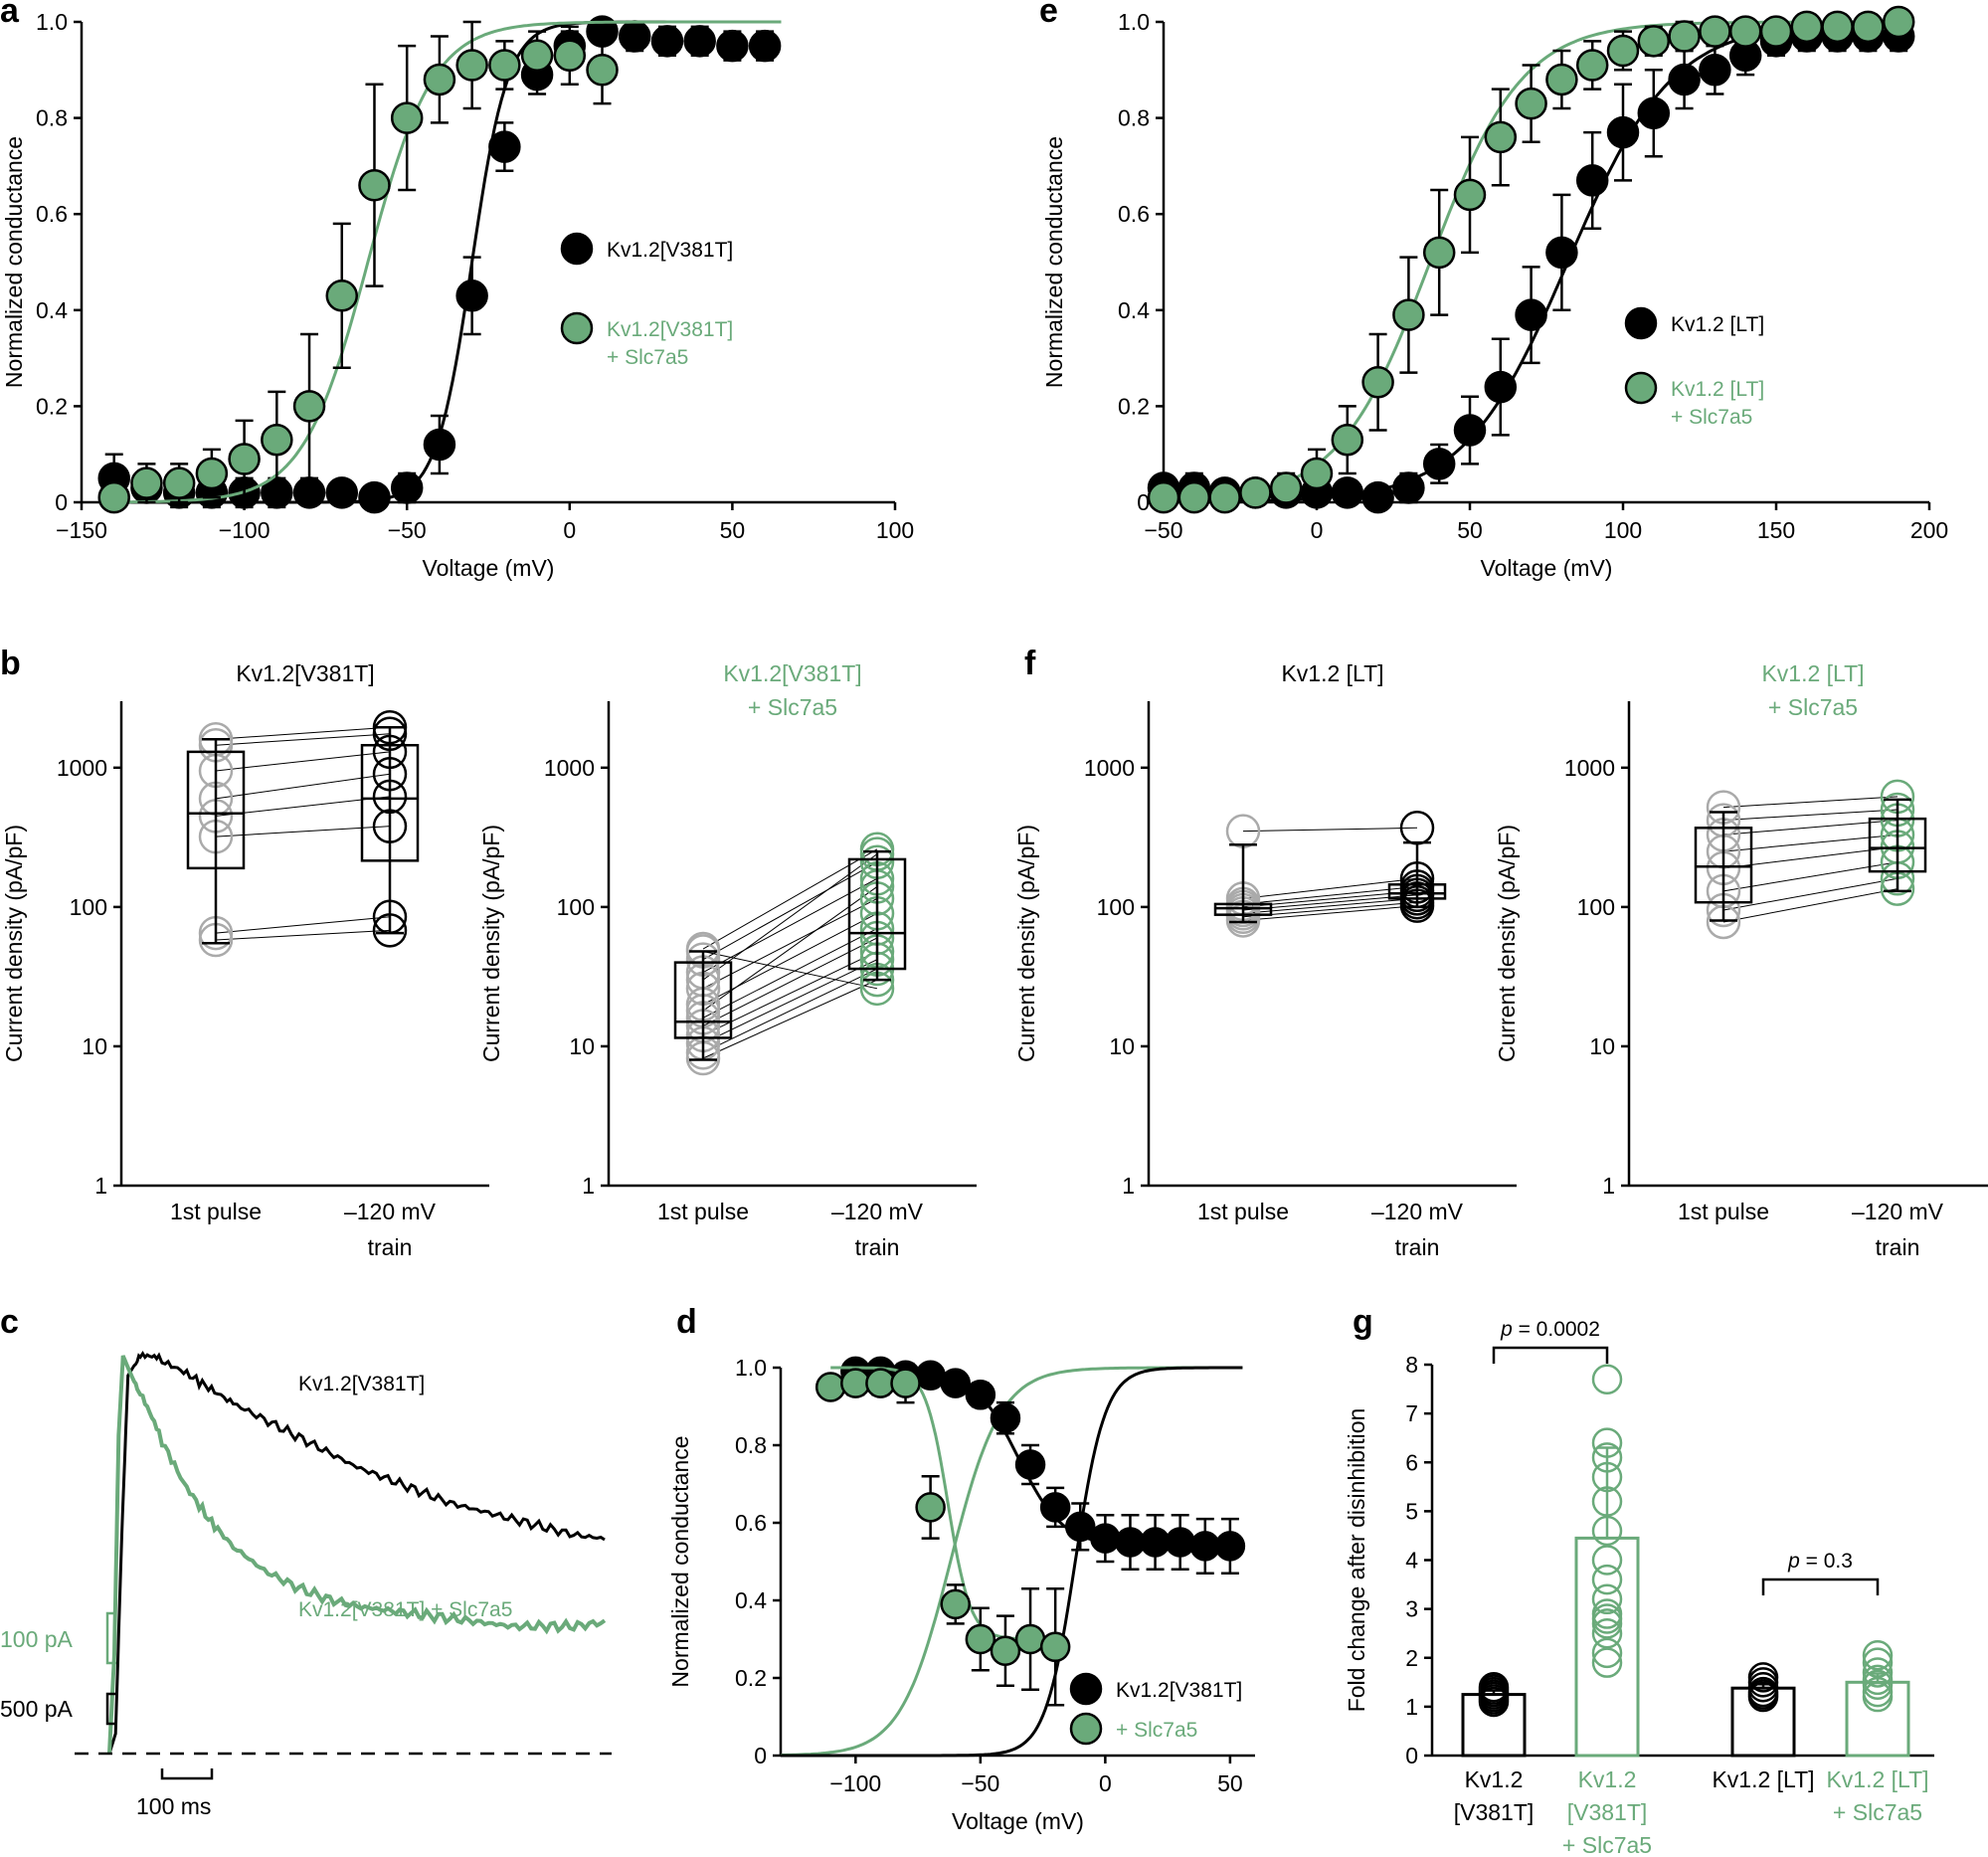 This screenshot has height=1857, width=1988. I want to click on d-y-tick-label: 0, so click(760, 1756).